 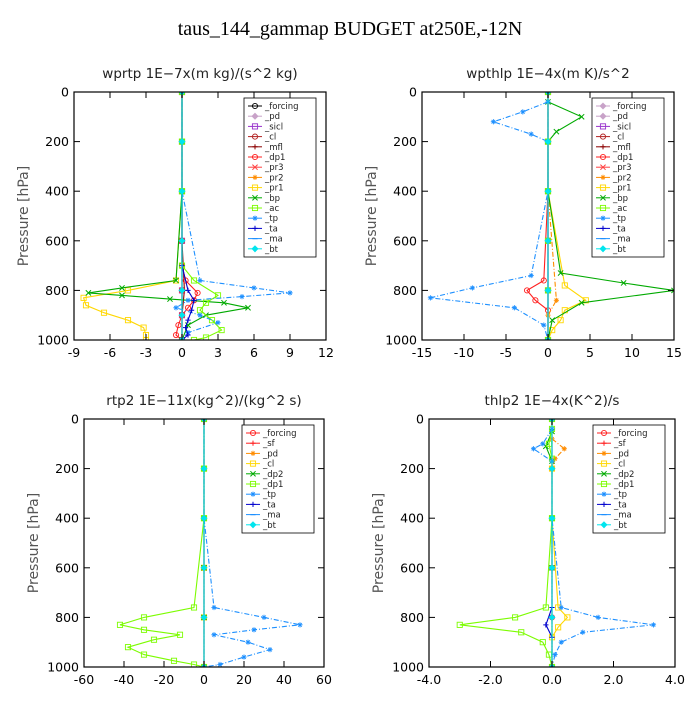 I want to click on panel-title: wpthlp 1E−4x(m K)/s^2, so click(x=547, y=74).